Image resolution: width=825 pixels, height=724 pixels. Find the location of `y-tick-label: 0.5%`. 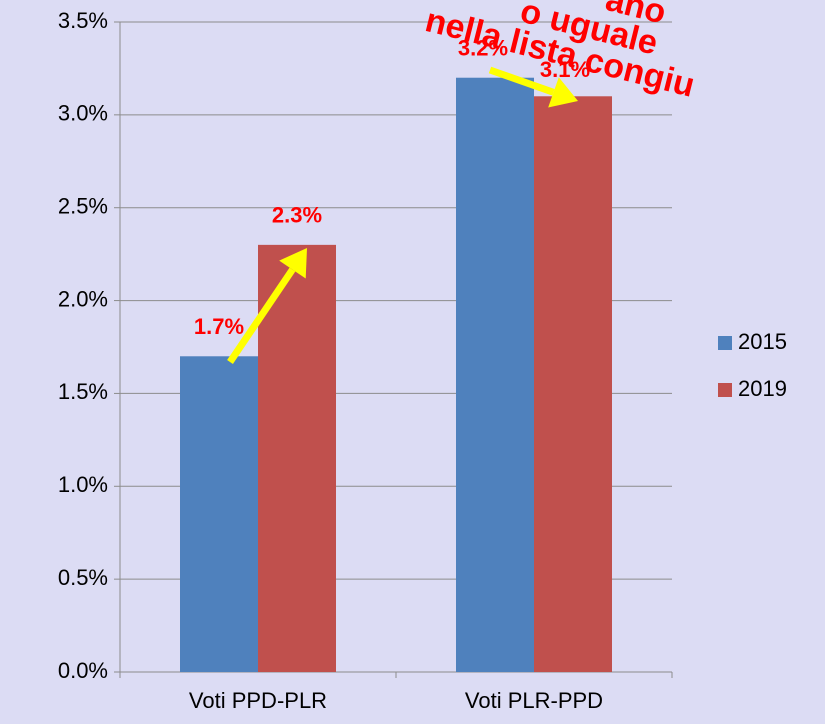

y-tick-label: 0.5% is located at coordinates (83, 577).